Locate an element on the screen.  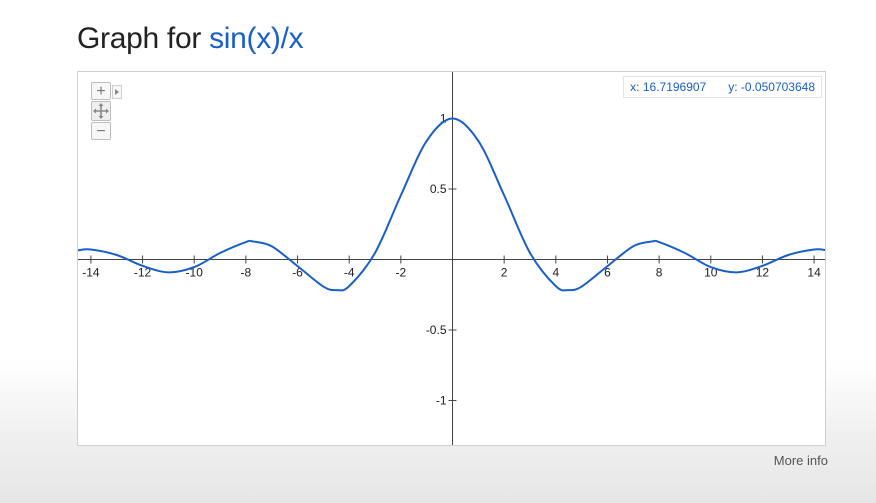
x-tick-label: 12 is located at coordinates (763, 273).